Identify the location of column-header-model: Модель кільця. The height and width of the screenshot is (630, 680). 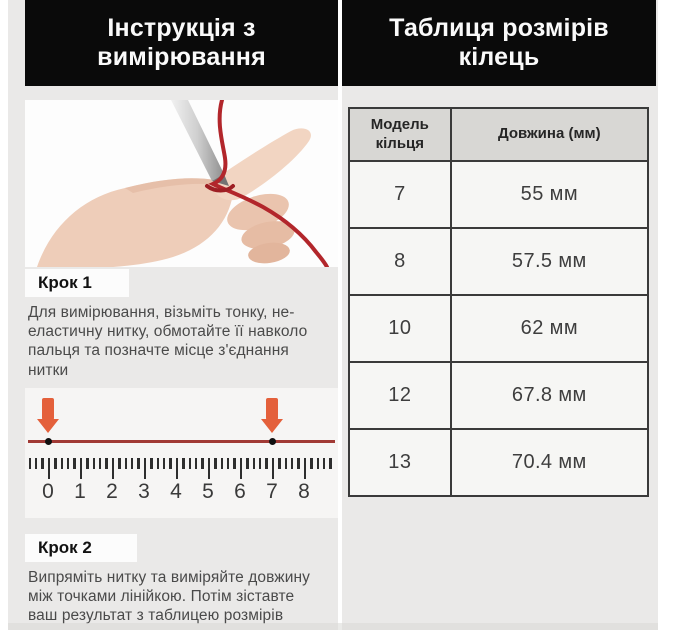
(400, 134).